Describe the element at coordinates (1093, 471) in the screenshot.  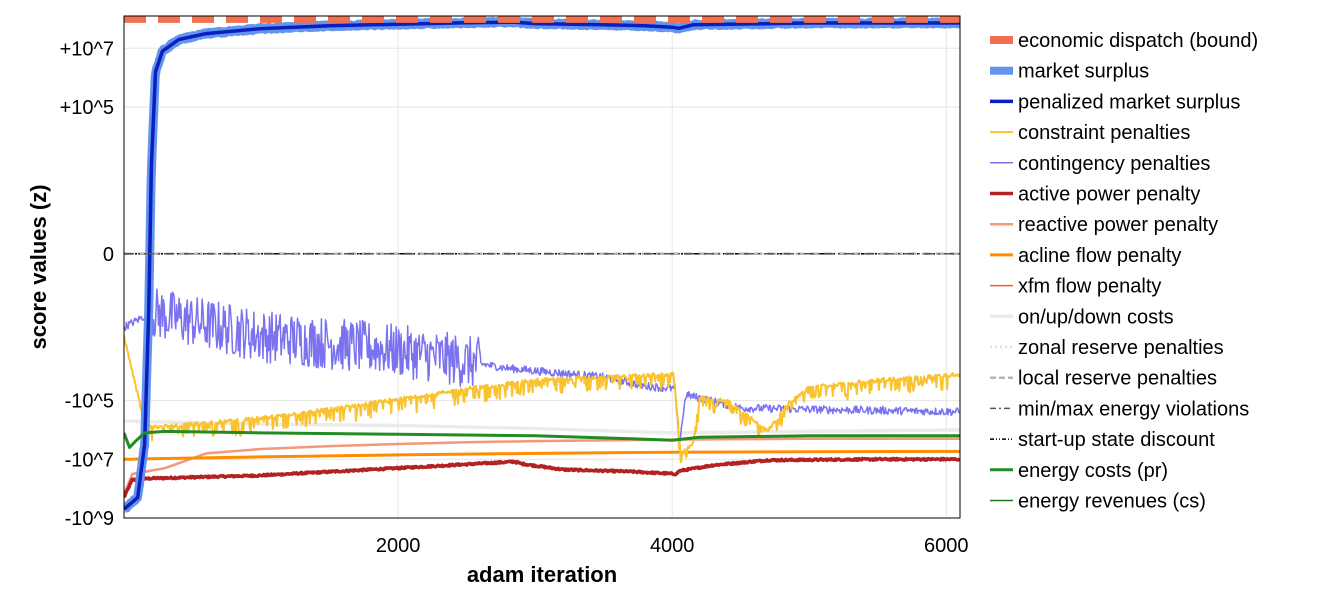
I see `legend-label: energy costs (pr)` at that location.